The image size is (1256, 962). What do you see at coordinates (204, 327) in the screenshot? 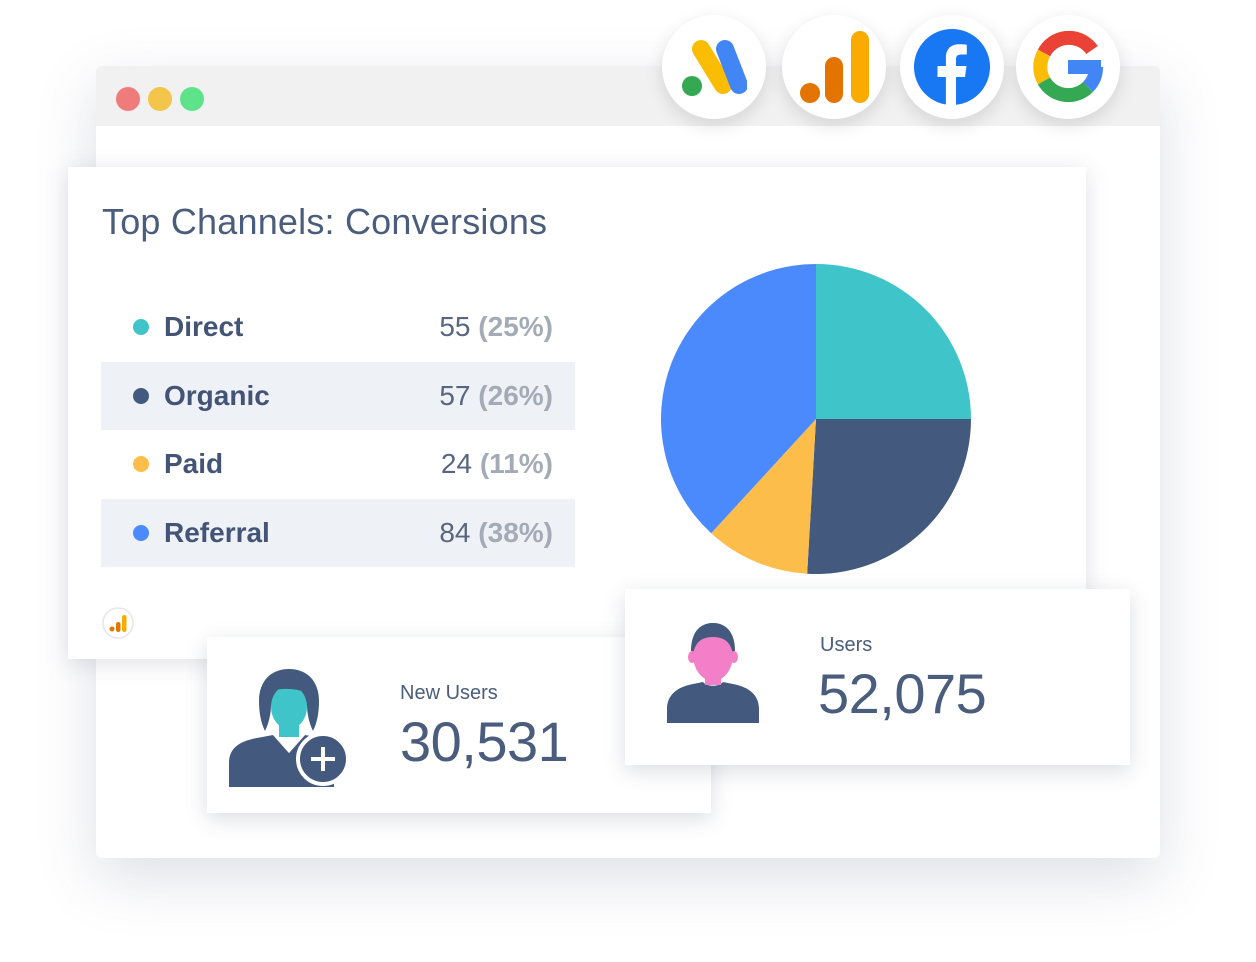
I see `legend-label: Direct` at bounding box center [204, 327].